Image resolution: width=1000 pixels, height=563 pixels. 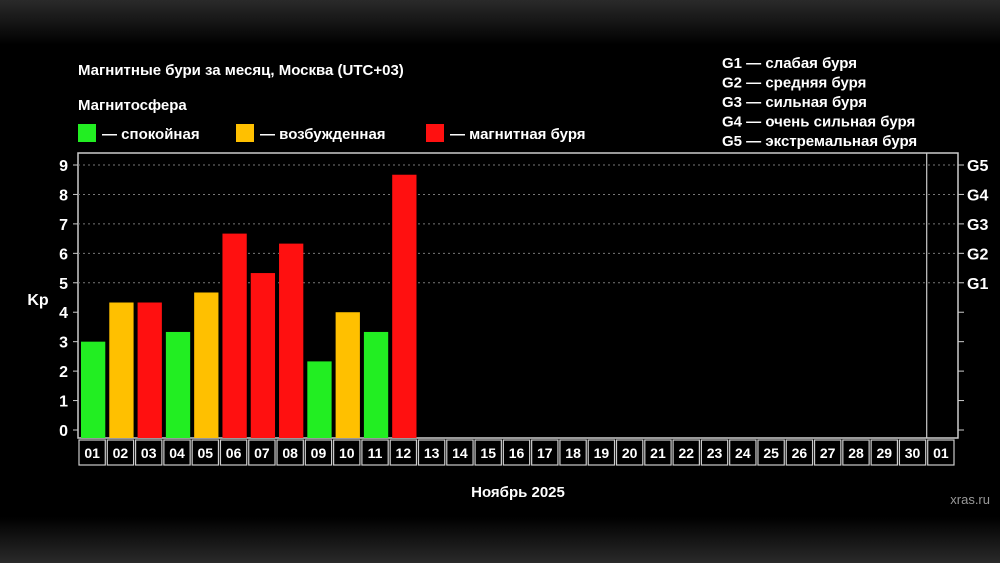 What do you see at coordinates (518, 134) in the screenshot?
I see `legend-label: — магнитная буря` at bounding box center [518, 134].